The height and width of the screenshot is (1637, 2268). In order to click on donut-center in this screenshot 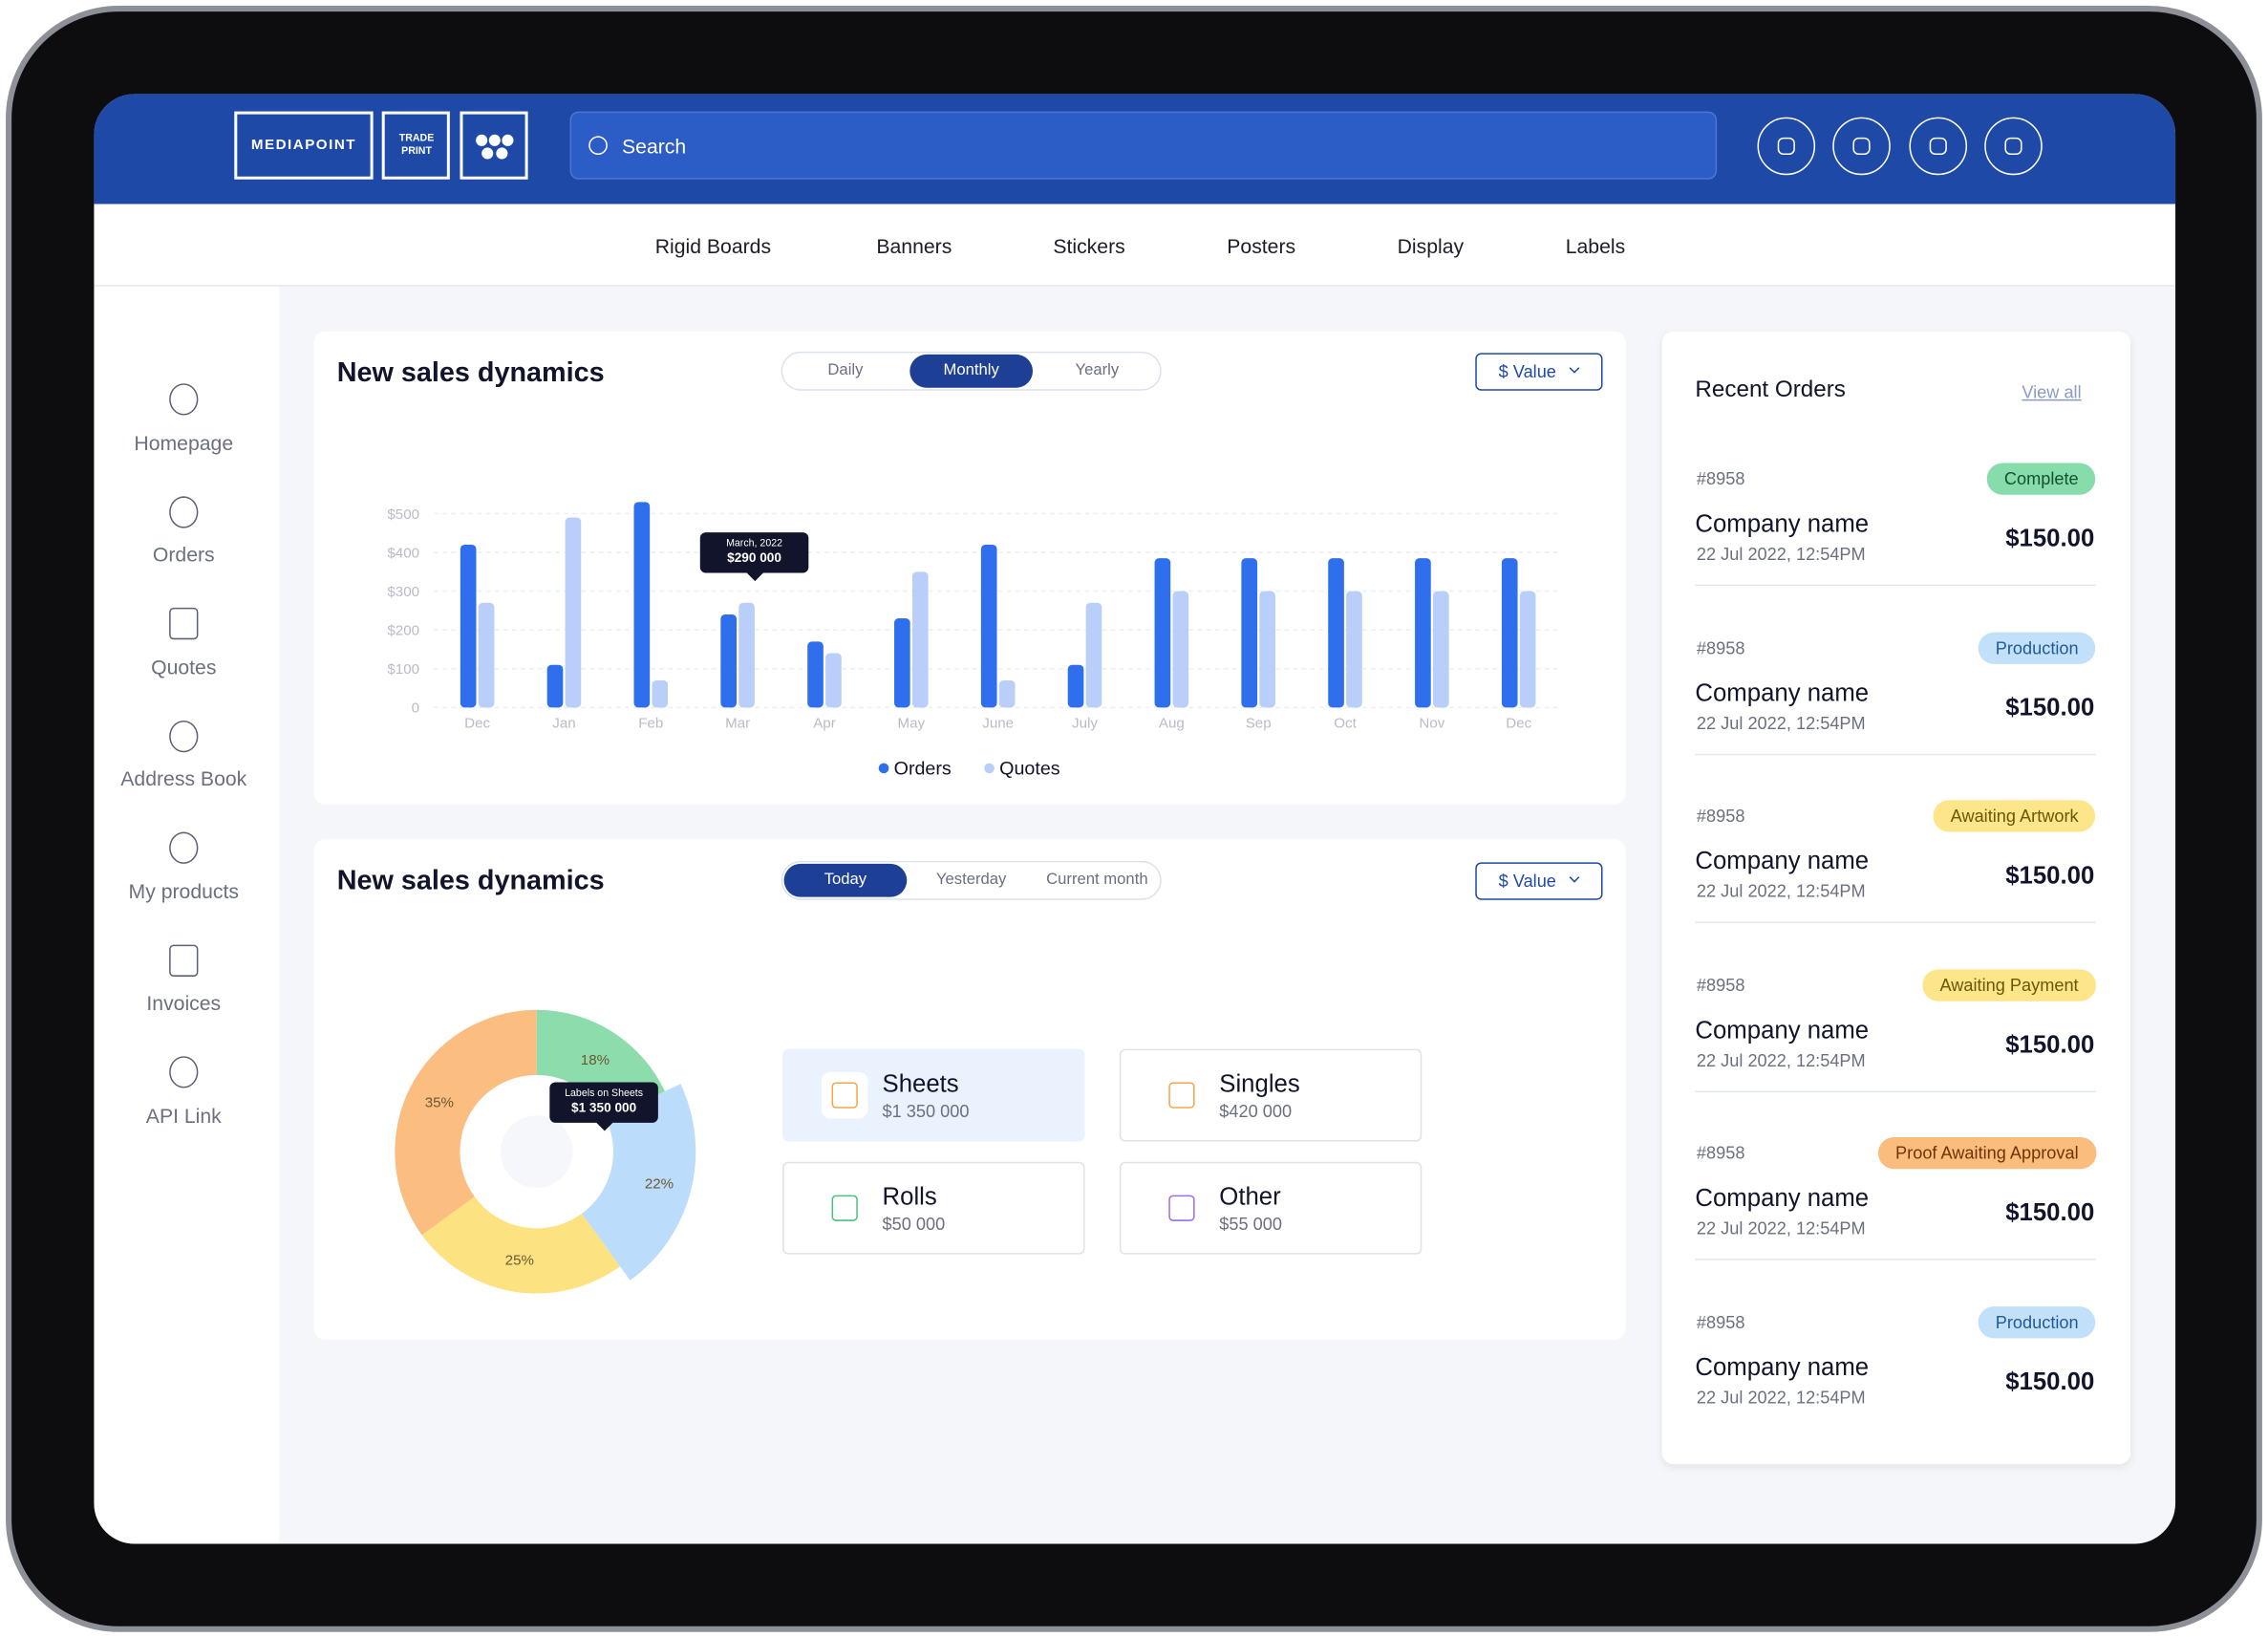, I will do `click(536, 1151)`.